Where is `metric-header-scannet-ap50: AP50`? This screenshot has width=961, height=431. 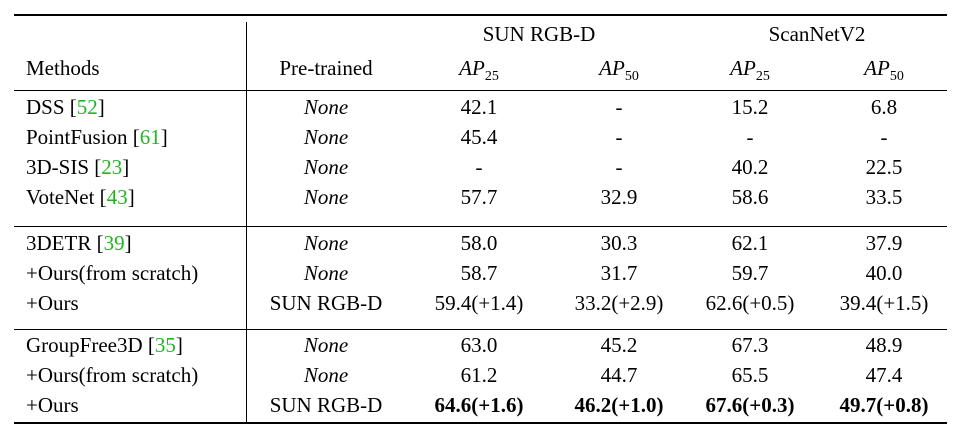
metric-header-scannet-ap50: AP50 is located at coordinates (884, 72).